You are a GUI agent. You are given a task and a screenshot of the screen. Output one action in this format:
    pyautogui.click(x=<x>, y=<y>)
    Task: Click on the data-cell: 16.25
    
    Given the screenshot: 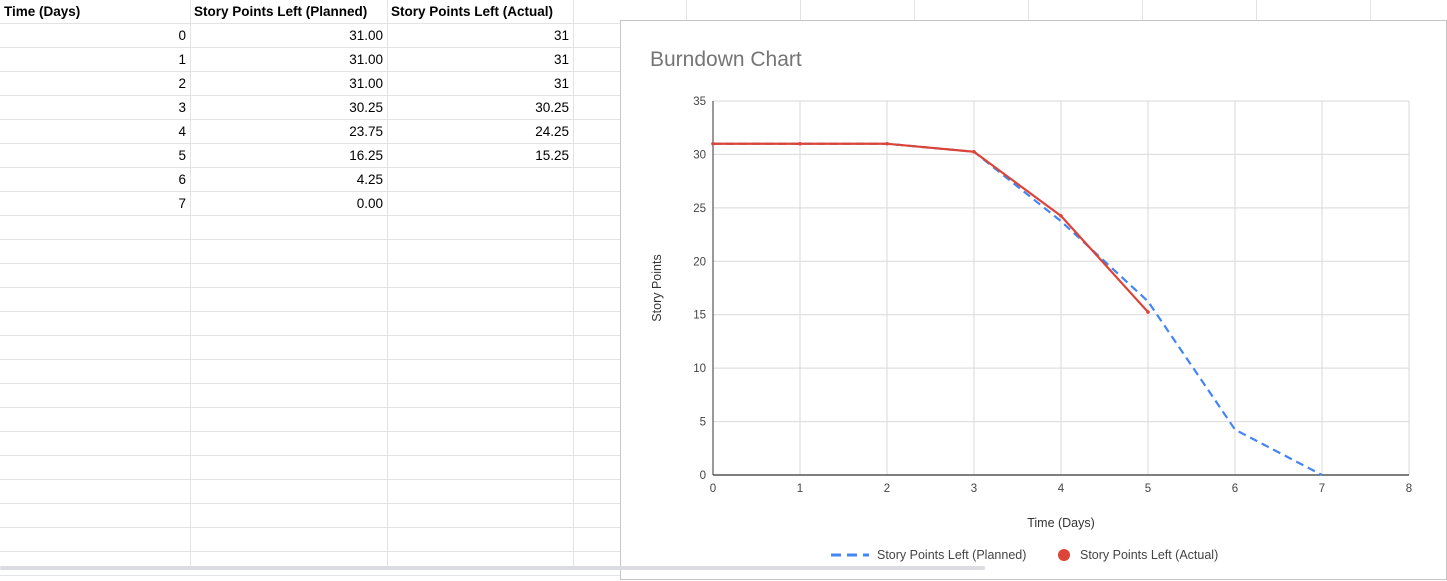 What is the action you would take?
    pyautogui.click(x=366, y=155)
    